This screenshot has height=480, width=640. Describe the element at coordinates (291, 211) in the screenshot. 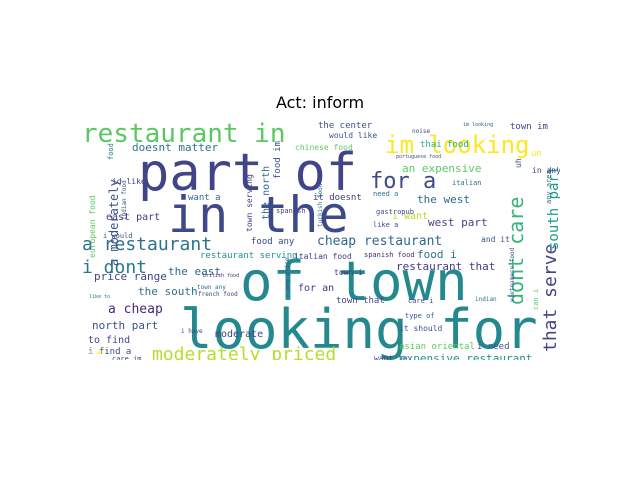

I see `word-spanish: spanish` at that location.